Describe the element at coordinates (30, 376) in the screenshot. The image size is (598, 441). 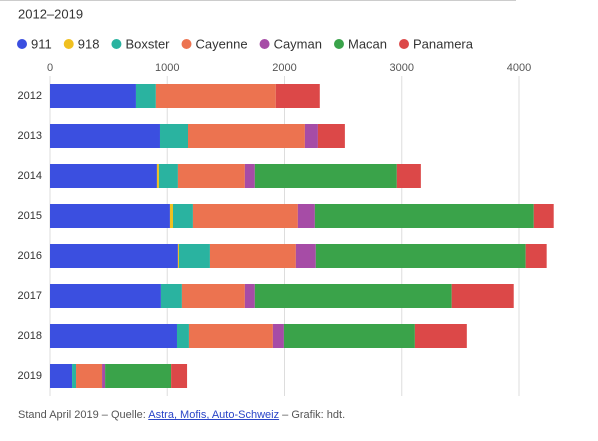
I see `y-tick-label: 2019` at that location.